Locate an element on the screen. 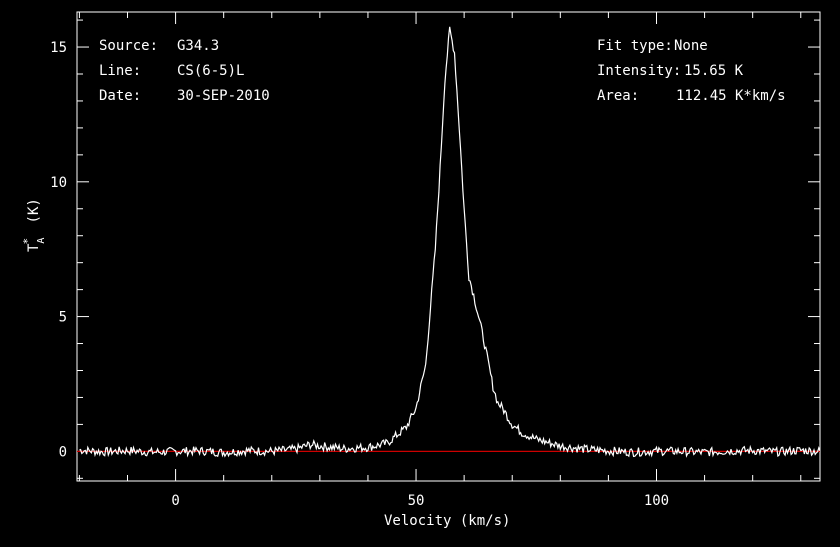 This screenshot has height=547, width=840. x-tick-label: 100 is located at coordinates (656, 501).